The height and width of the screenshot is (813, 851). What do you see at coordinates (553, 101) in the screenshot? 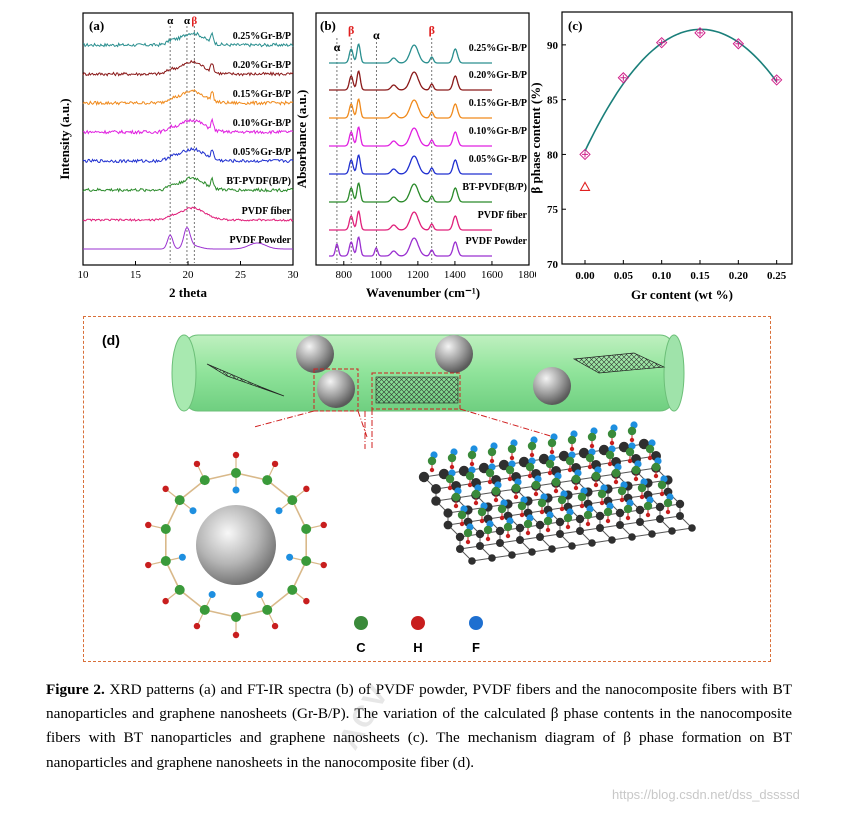
I see `y-tick-label: 85` at bounding box center [553, 101].